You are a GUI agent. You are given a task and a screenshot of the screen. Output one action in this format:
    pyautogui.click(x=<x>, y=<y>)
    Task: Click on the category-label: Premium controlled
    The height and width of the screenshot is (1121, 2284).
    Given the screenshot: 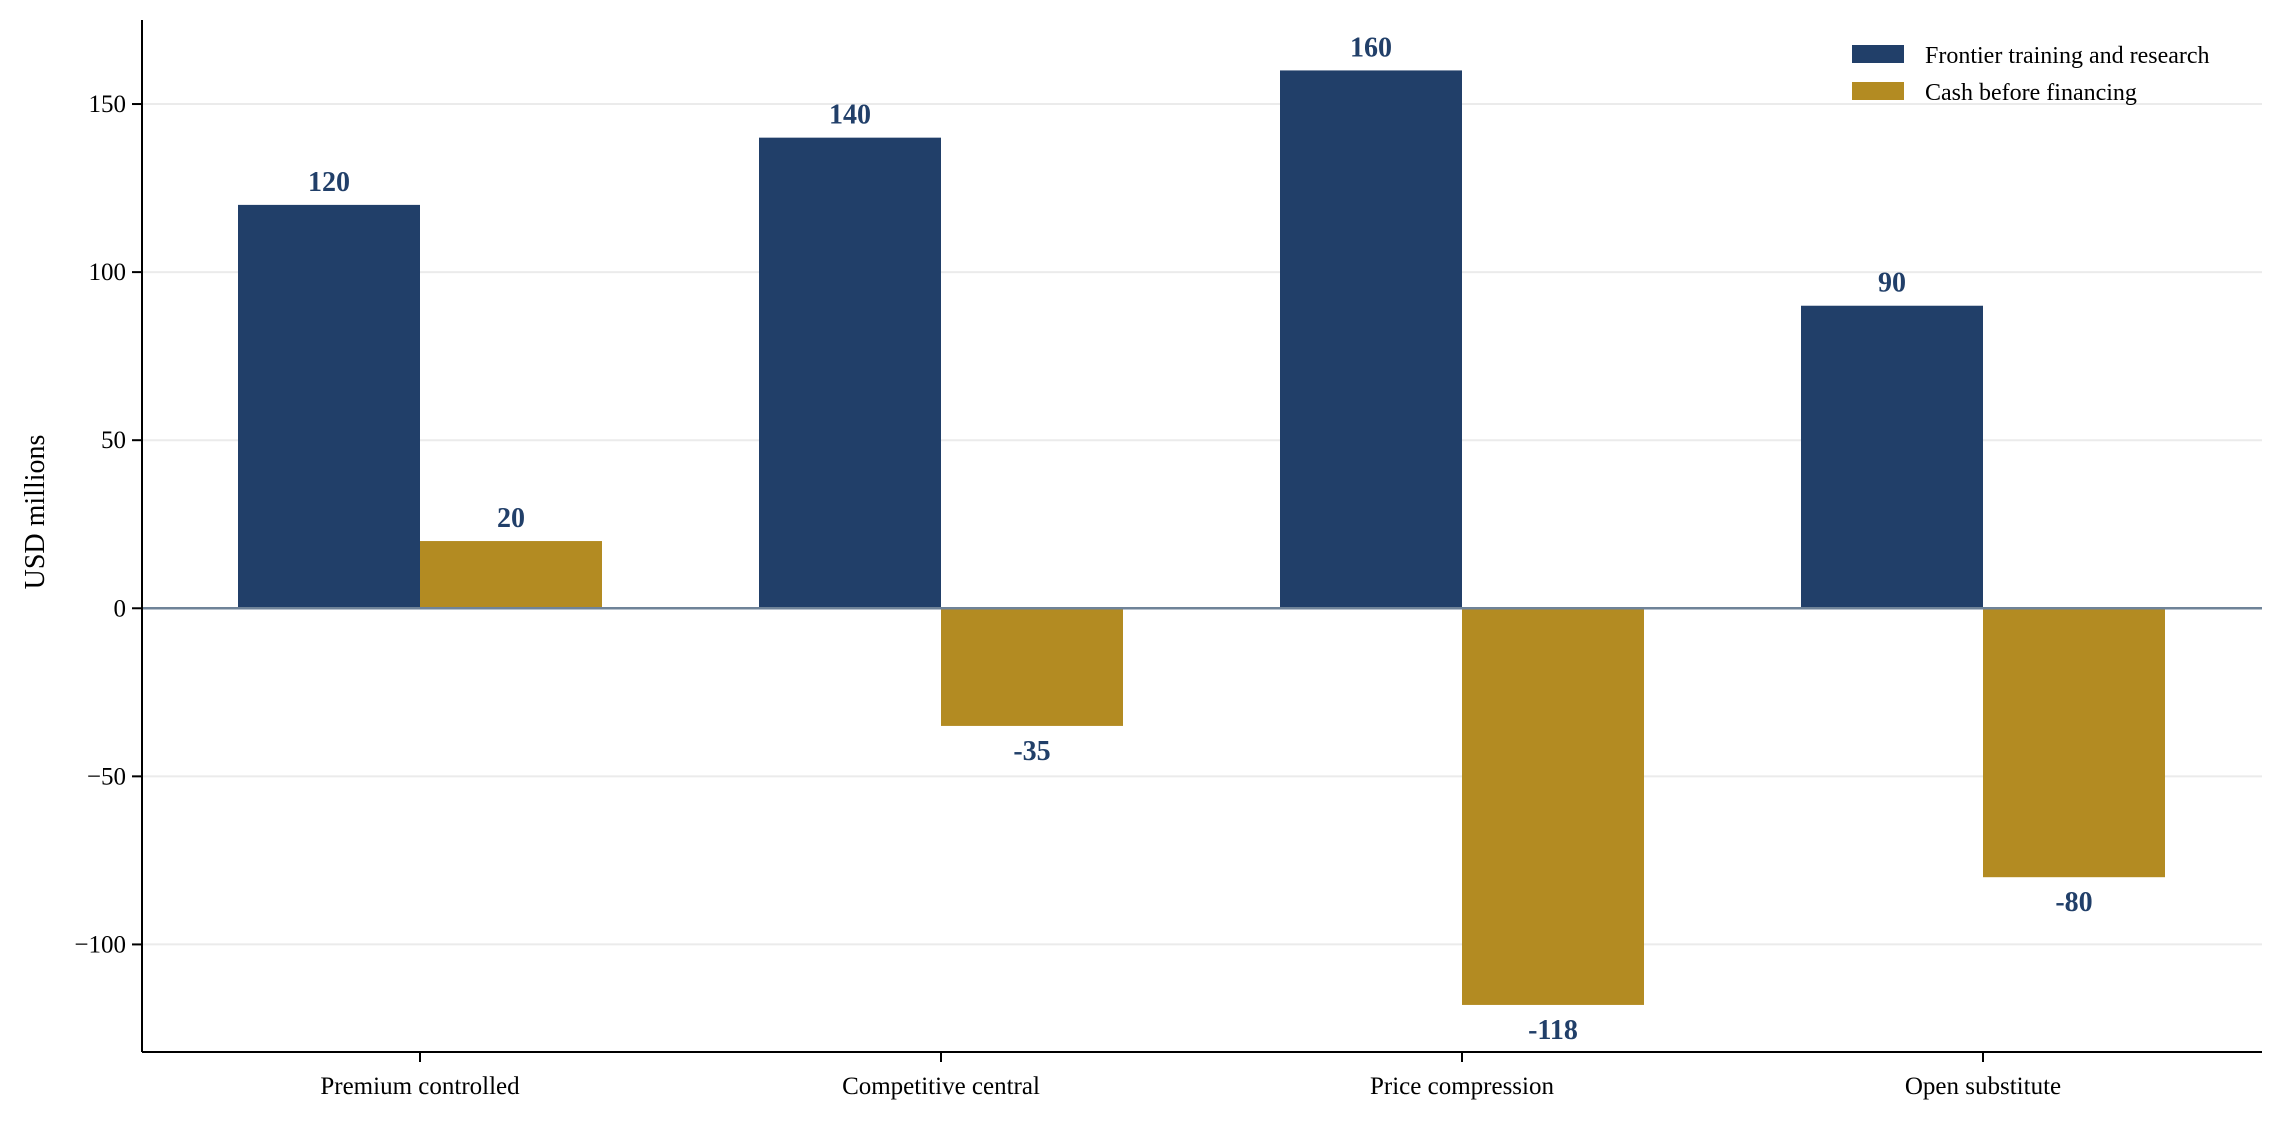 What is the action you would take?
    pyautogui.click(x=420, y=1086)
    